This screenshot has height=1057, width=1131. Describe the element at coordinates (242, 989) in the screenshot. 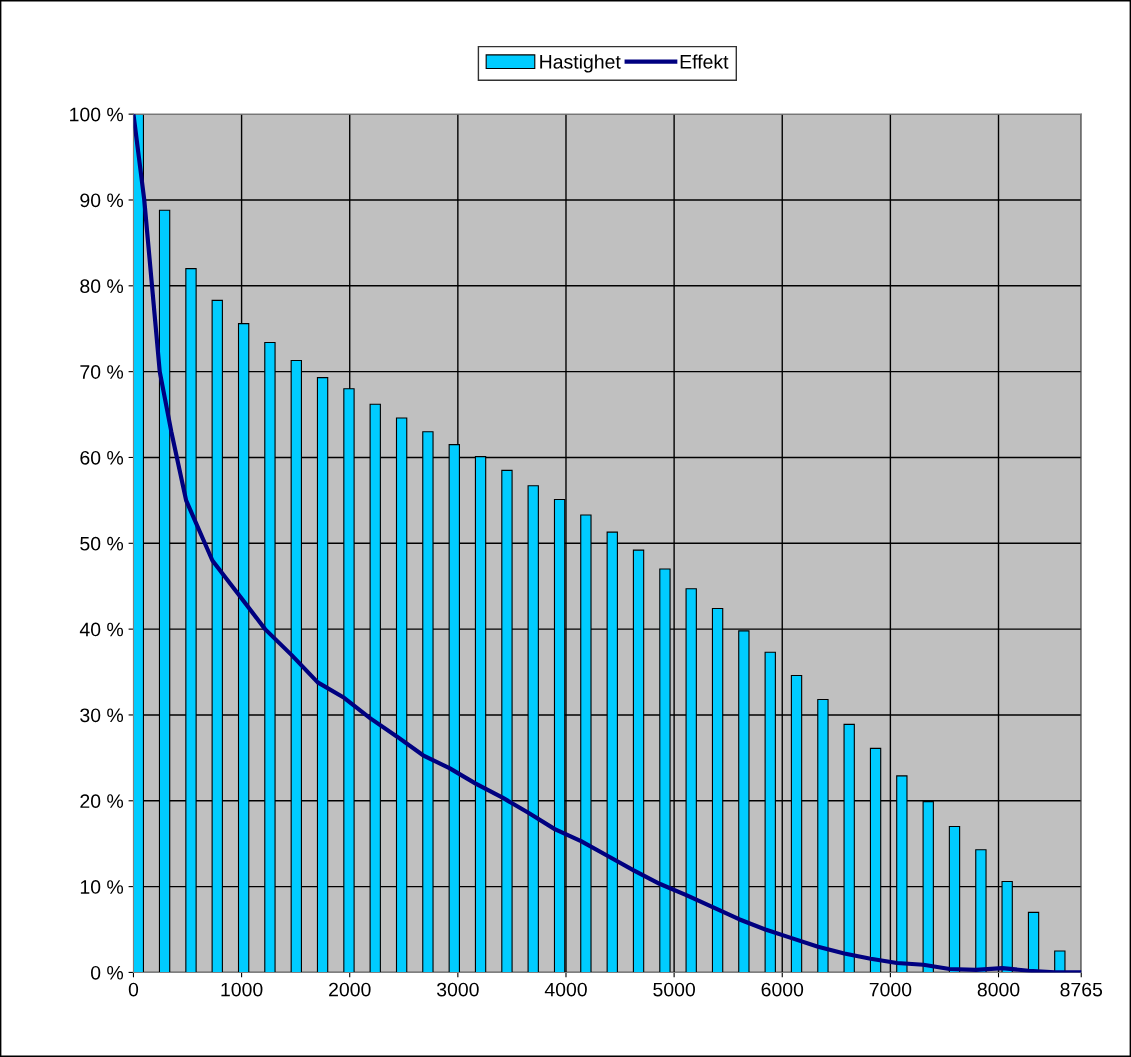

I see `x-tick-label: 1000` at that location.